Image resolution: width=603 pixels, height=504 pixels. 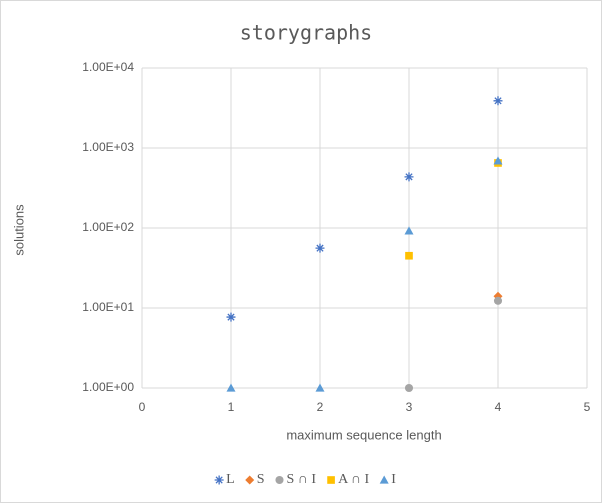 What do you see at coordinates (108, 387) in the screenshot?
I see `y-tick-label: 1.00E+00` at bounding box center [108, 387].